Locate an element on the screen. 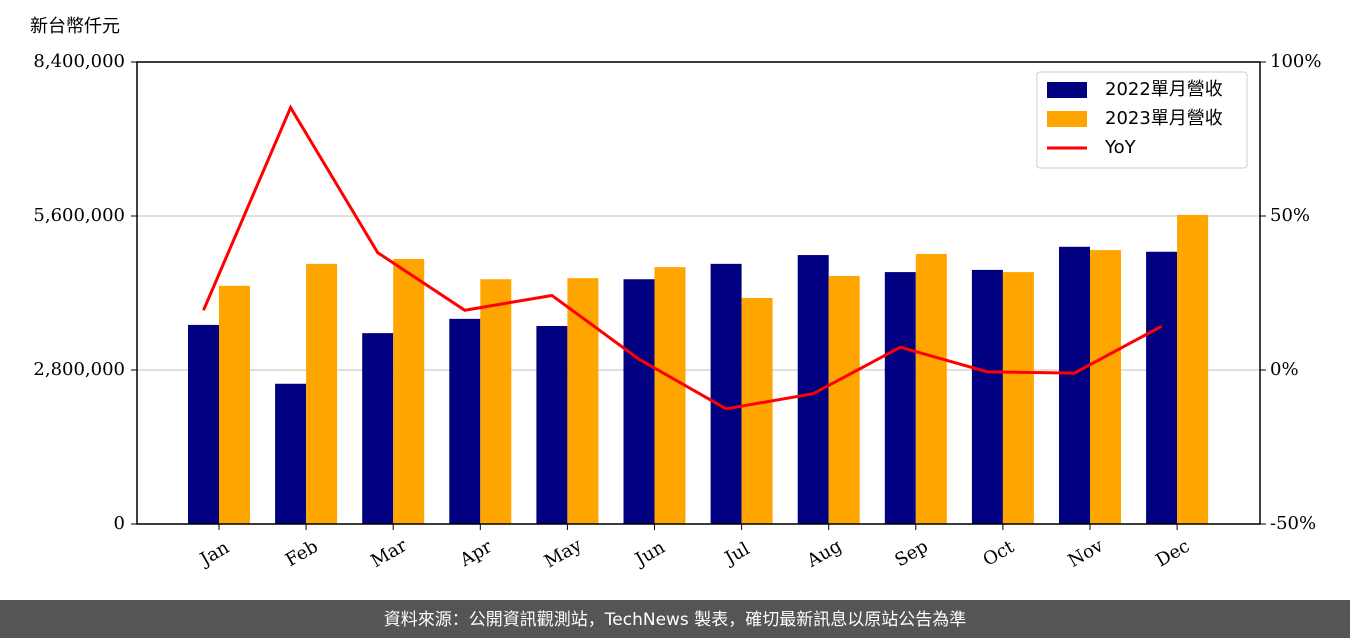 This screenshot has width=1350, height=638. y-tick-label: 8,400,000 is located at coordinates (79, 61).